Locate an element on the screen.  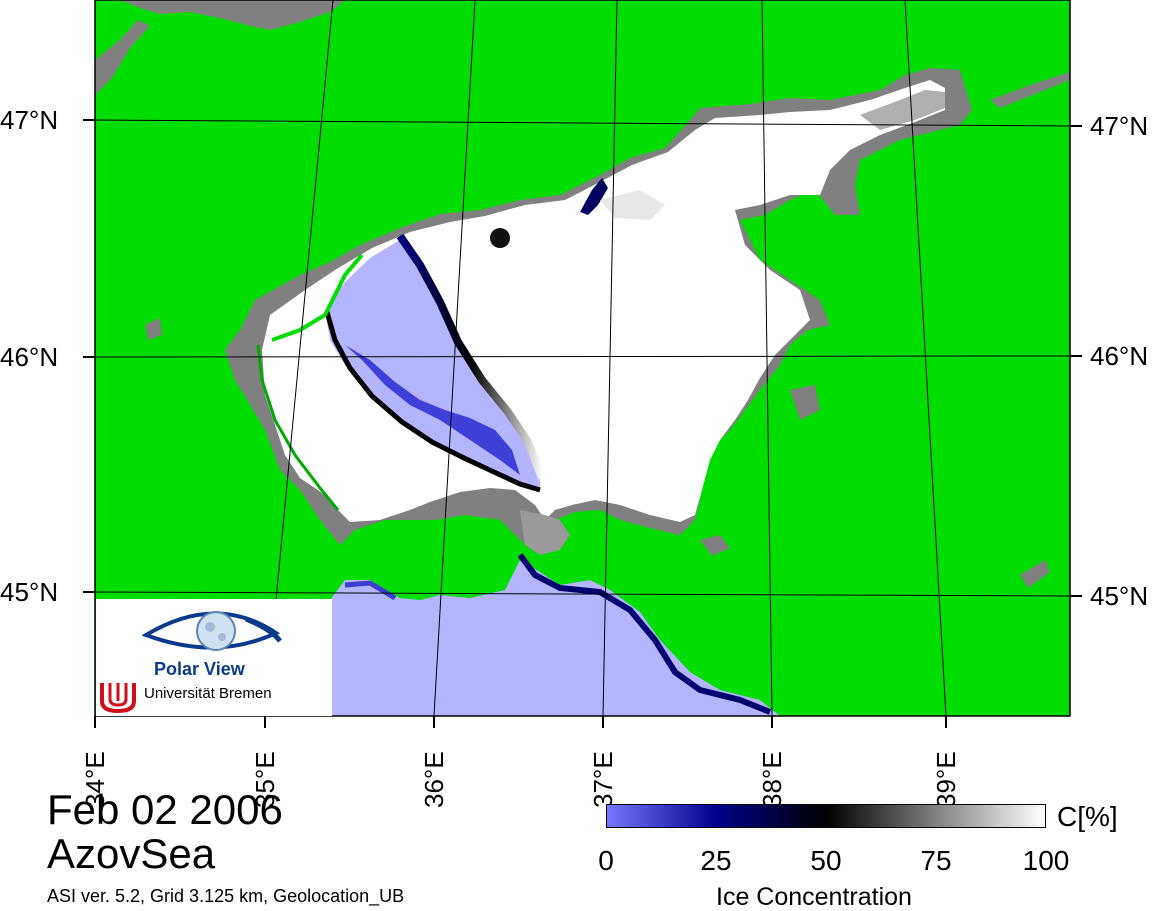
gray-ice-patch-ne is located at coordinates (902, 110).